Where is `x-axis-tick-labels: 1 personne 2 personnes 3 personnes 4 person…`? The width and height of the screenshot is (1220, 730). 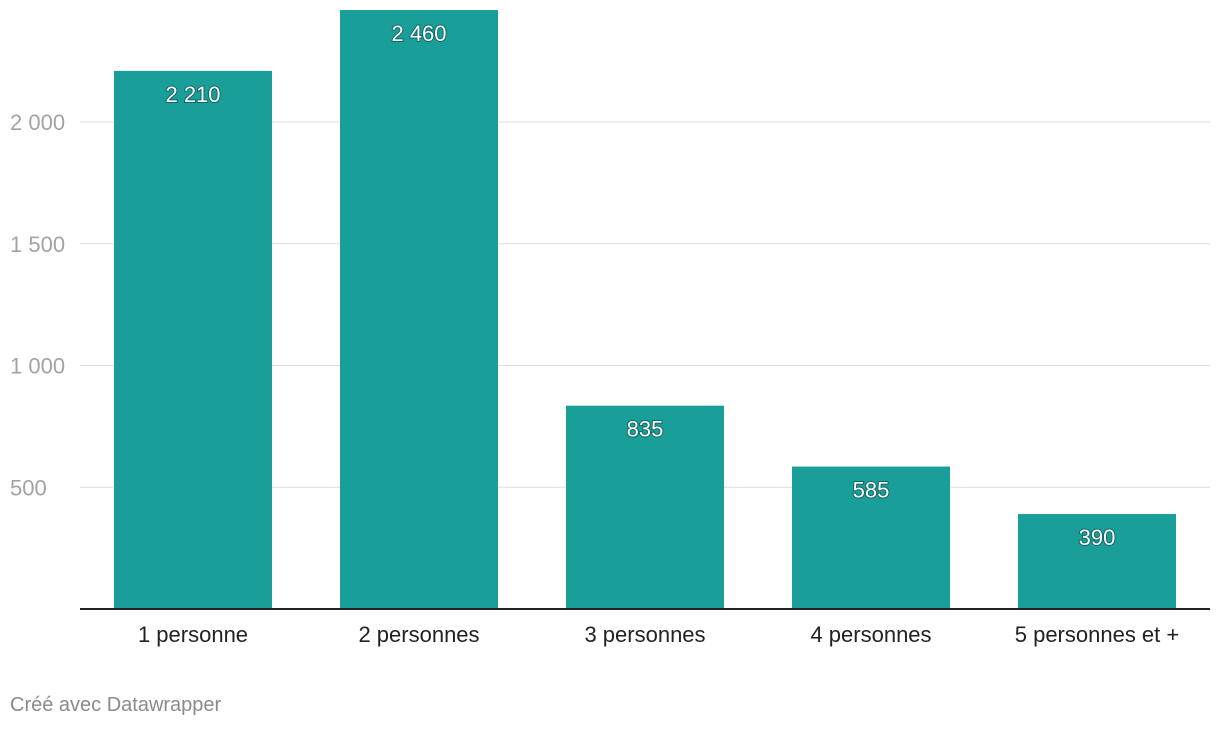 x-axis-tick-labels: 1 personne 2 personnes 3 personnes 4 person… is located at coordinates (658, 634).